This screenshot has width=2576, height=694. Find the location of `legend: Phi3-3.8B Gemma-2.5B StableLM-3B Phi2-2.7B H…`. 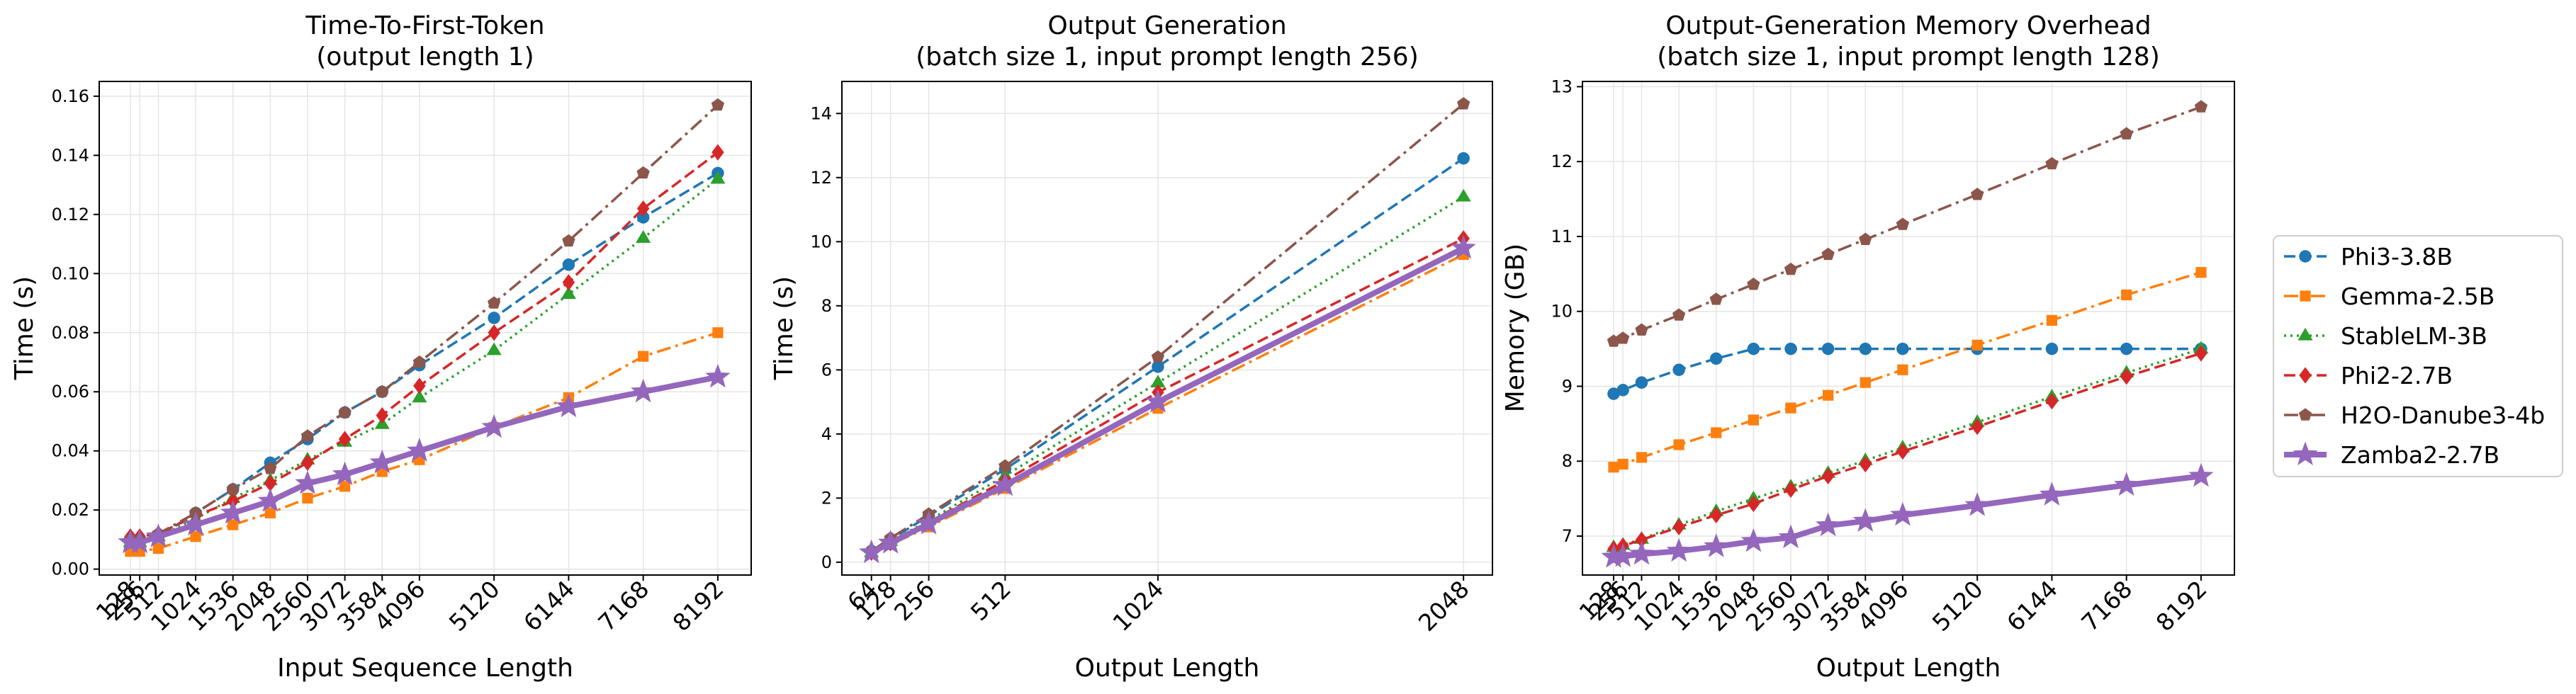

legend: Phi3-3.8B Gemma-2.5B StableLM-3B Phi2-2.7B H… is located at coordinates (2418, 356).